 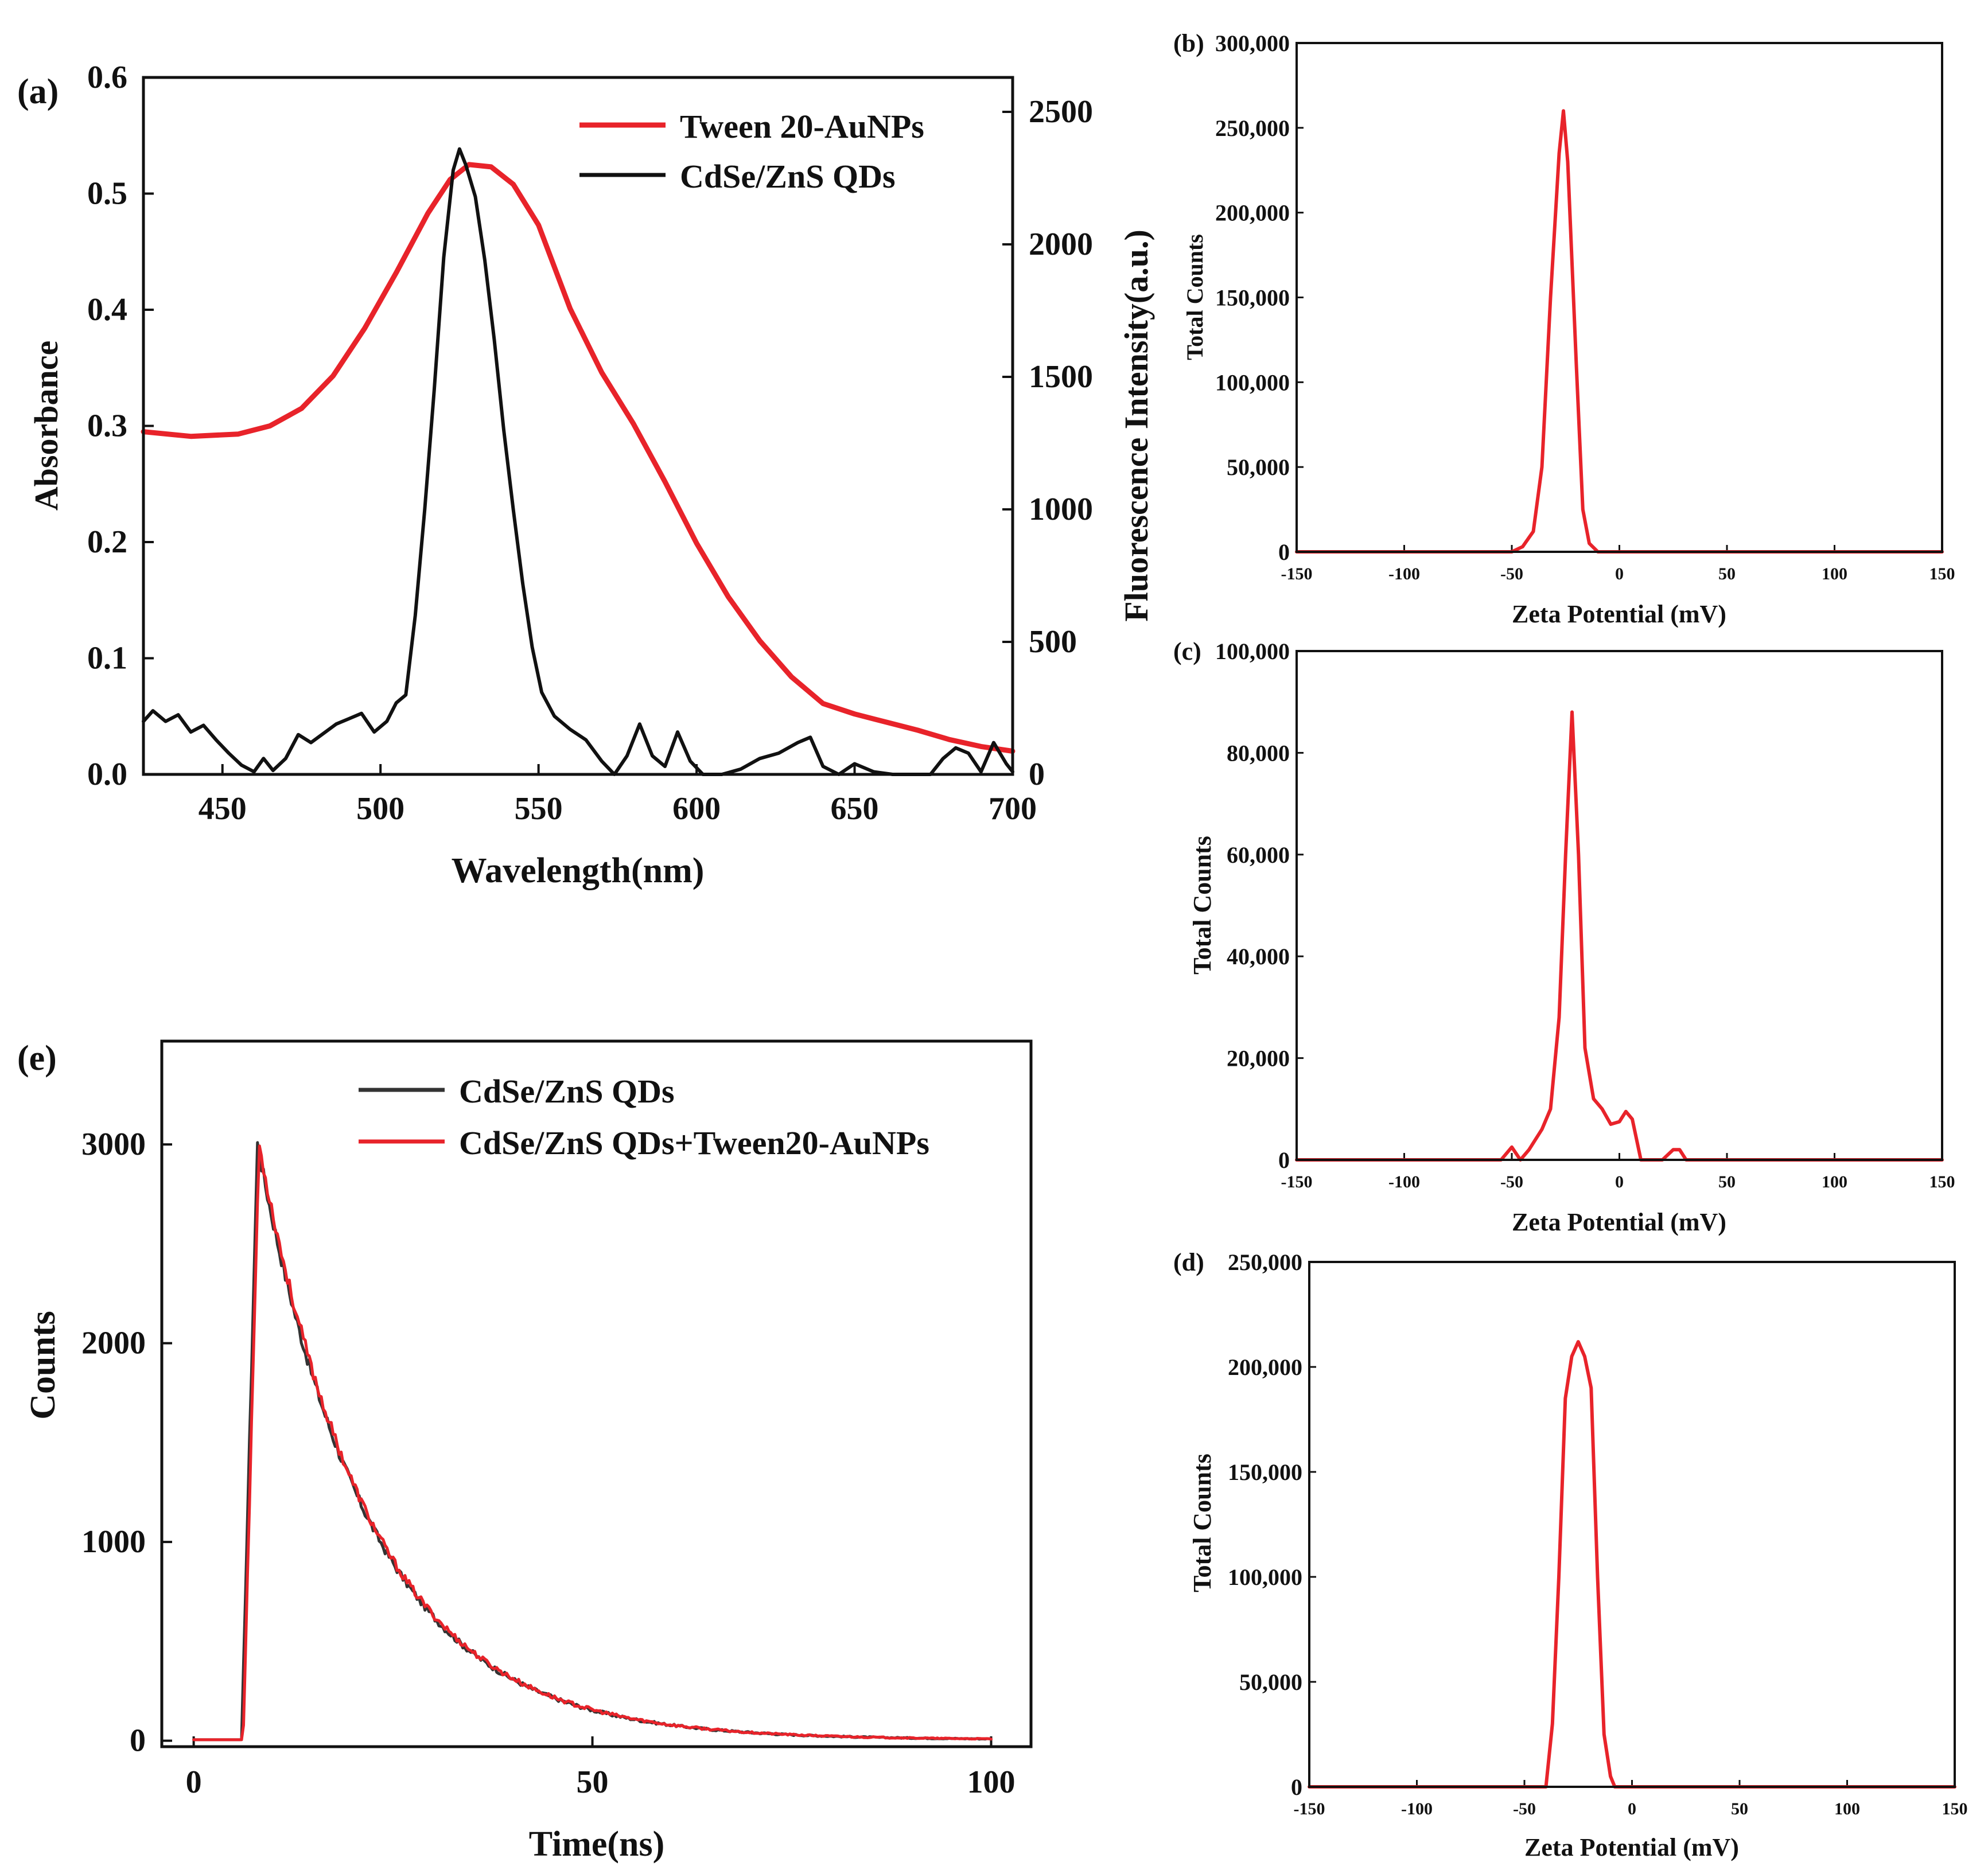 I want to click on panel-e-label: (e), so click(x=37, y=1059).